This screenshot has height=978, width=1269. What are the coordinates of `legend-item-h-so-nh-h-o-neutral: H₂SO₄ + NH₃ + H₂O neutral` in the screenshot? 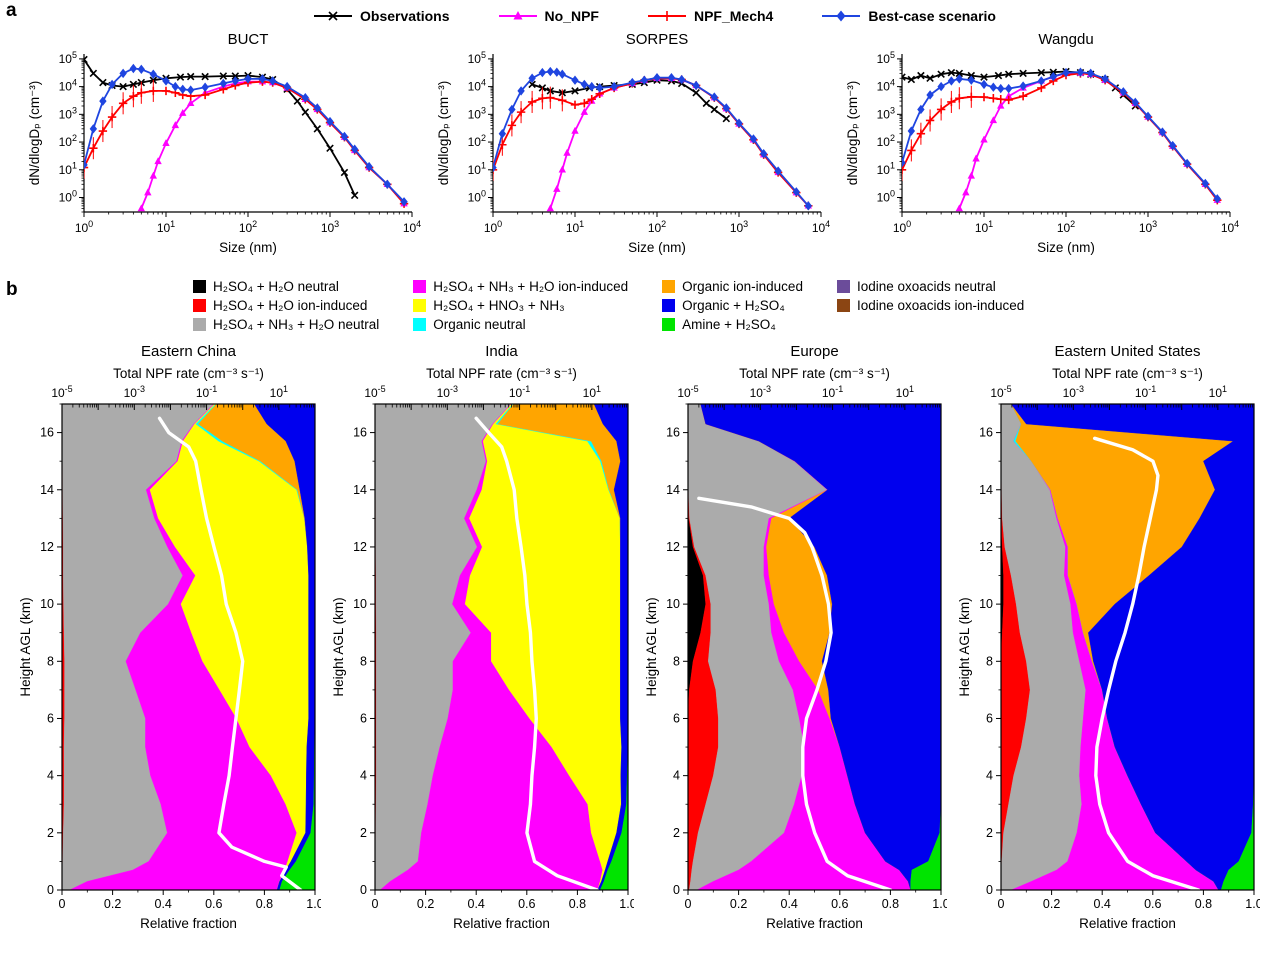 It's located at (286, 324).